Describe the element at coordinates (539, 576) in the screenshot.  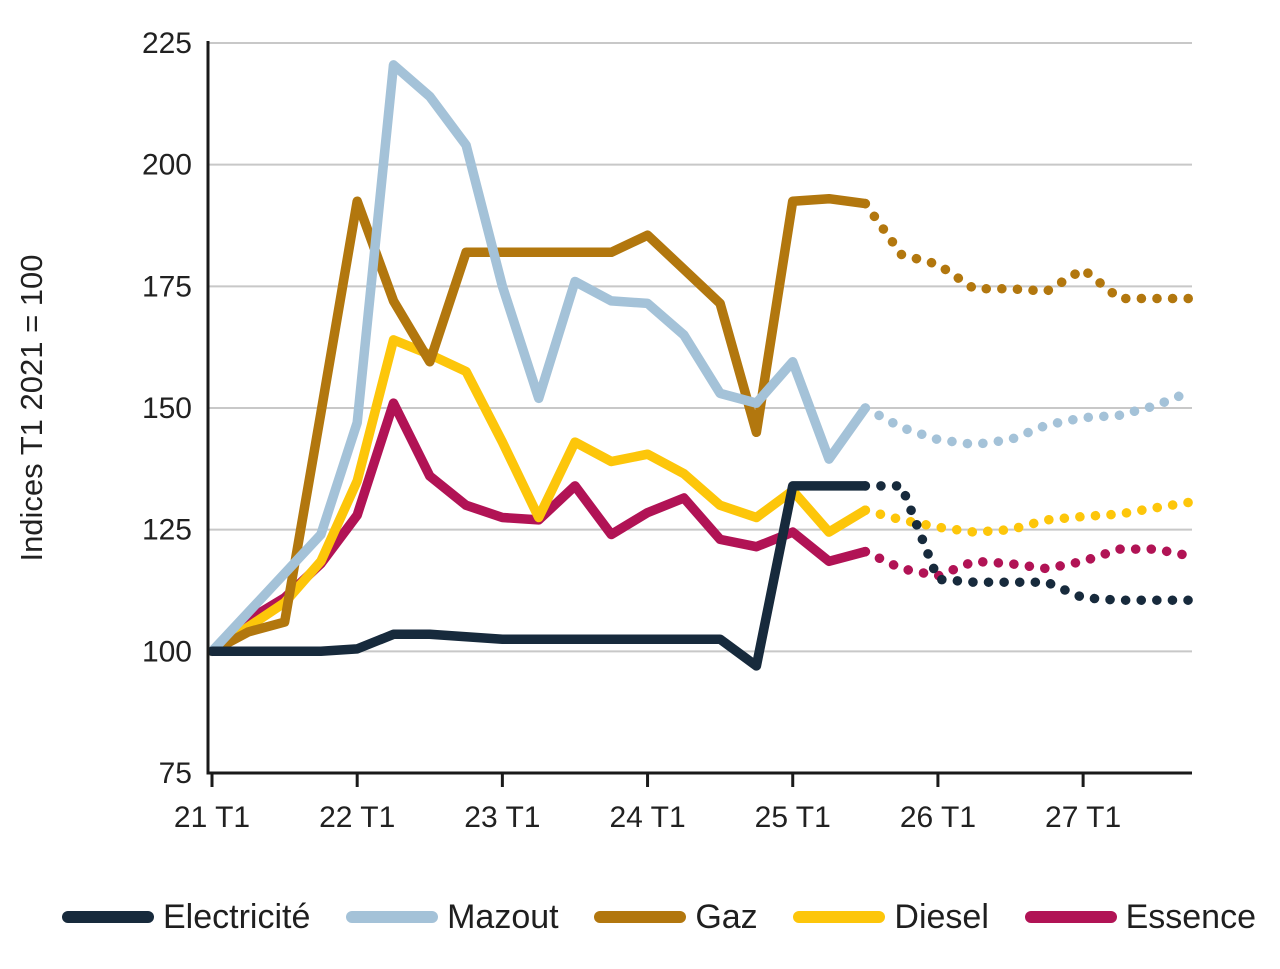
I see `series-line-electricite` at that location.